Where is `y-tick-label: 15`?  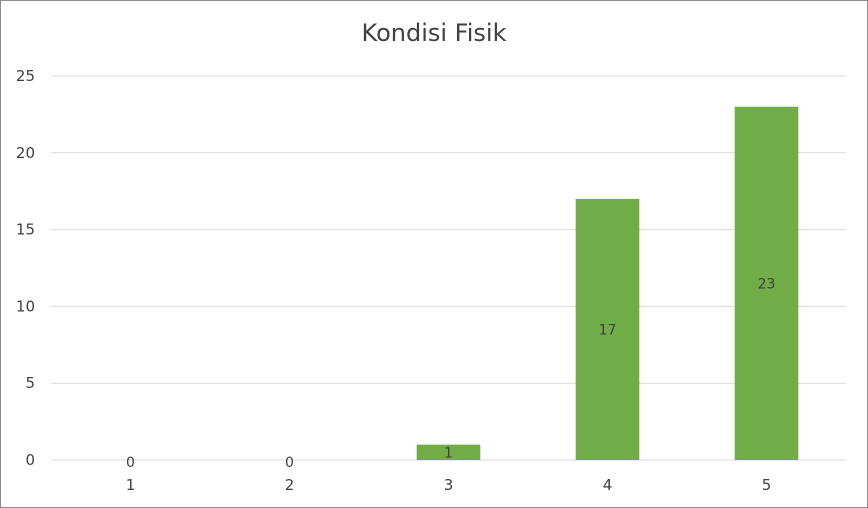
y-tick-label: 15 is located at coordinates (25, 230).